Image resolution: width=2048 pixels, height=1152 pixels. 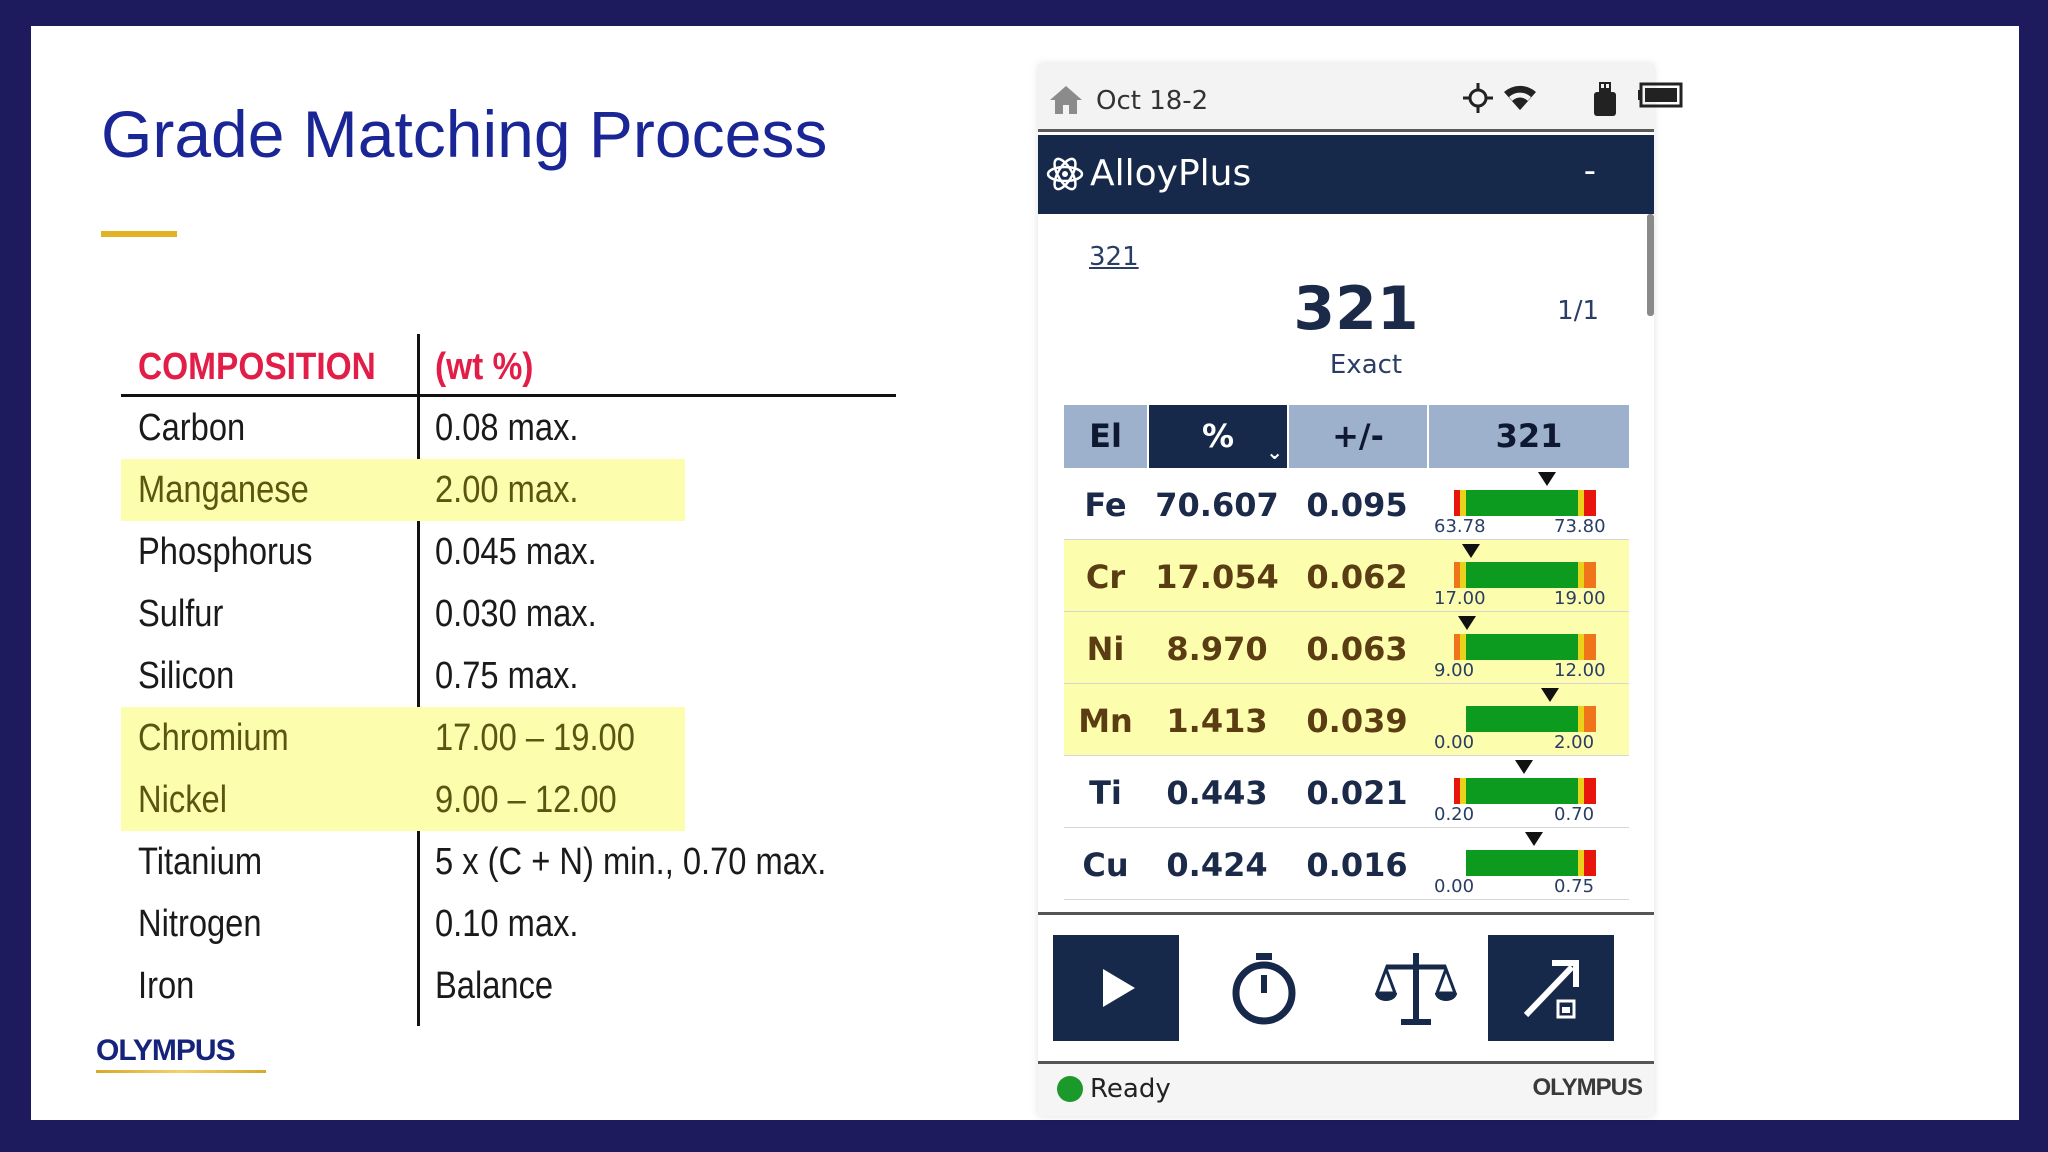 I want to click on device-footer: Ready OLYMPUS, so click(x=1346, y=1090).